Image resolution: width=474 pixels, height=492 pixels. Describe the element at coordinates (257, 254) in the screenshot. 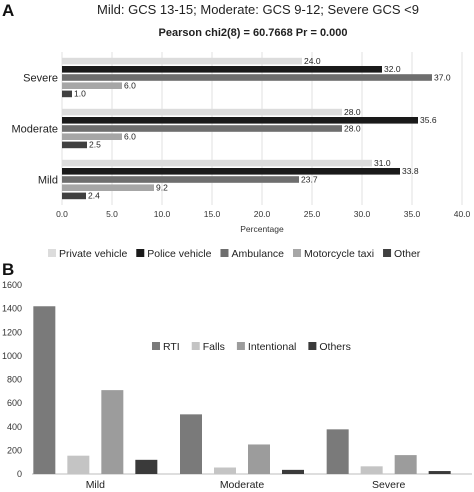

I see `legend-label-ambulance: Ambulance` at that location.